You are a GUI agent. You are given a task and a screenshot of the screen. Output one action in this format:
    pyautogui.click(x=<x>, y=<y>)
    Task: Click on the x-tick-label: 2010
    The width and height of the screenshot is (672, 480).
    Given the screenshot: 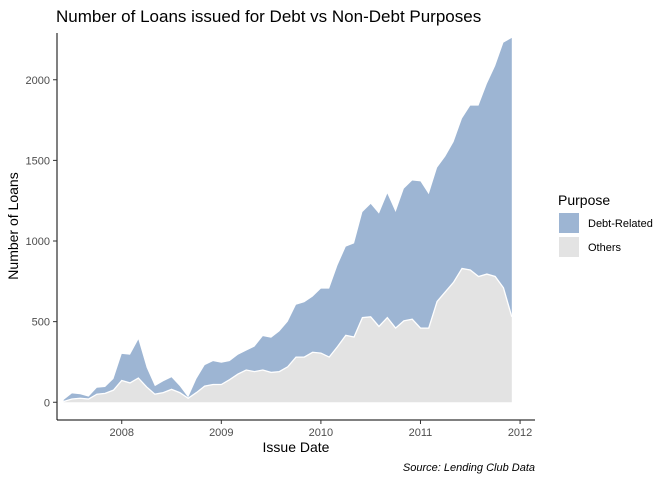 What is the action you would take?
    pyautogui.click(x=321, y=433)
    